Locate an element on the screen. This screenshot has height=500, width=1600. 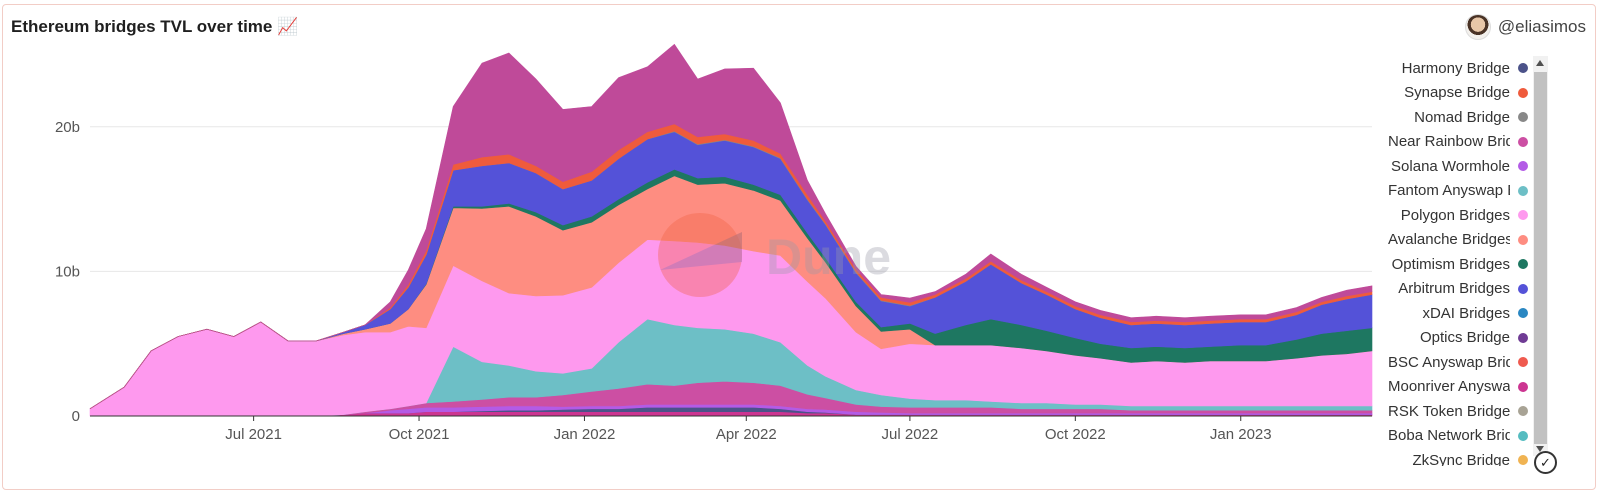
legend-item: xDAI Bridges is located at coordinates (1459, 313).